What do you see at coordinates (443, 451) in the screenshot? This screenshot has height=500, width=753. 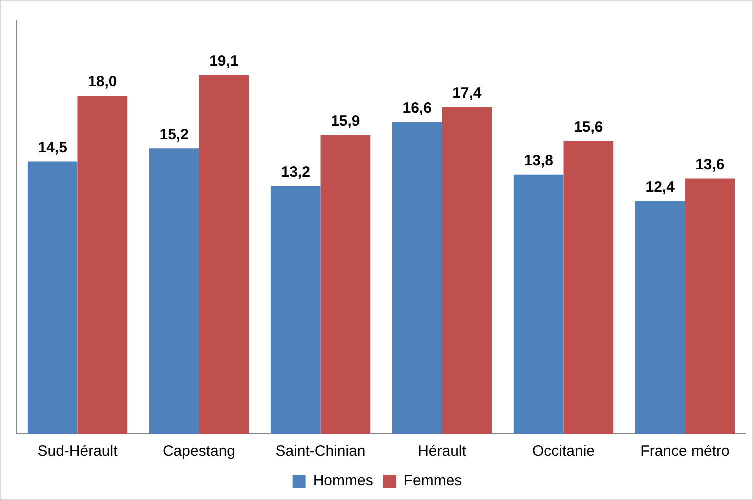 I see `x-tick-label: Hérault` at bounding box center [443, 451].